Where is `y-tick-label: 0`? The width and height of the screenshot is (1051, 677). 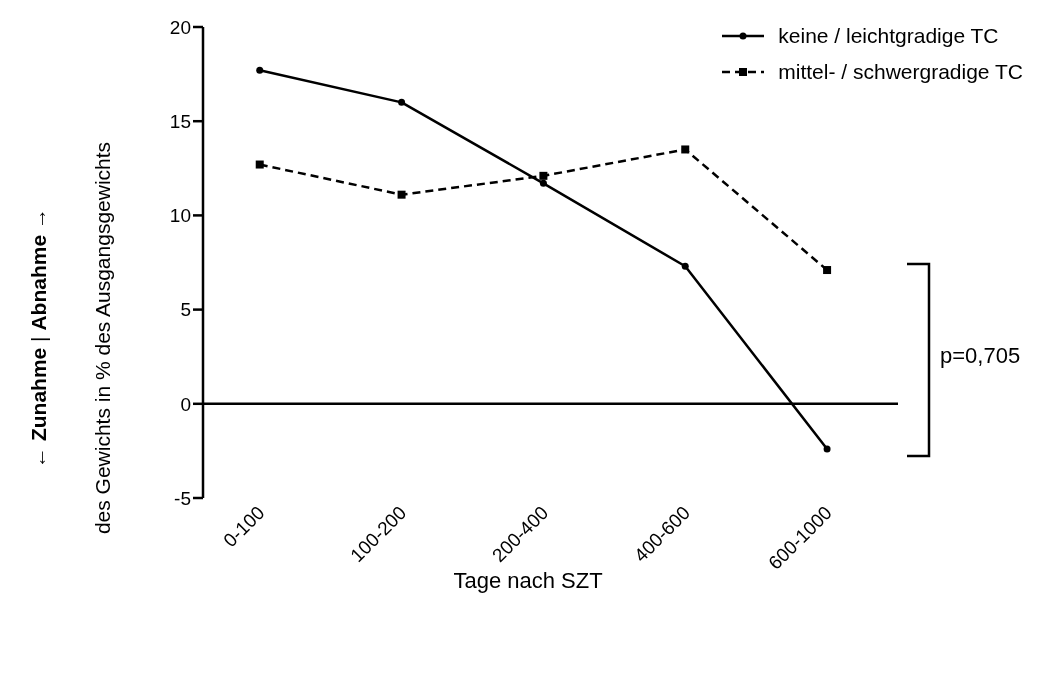
y-tick-label: 0 is located at coordinates (185, 404).